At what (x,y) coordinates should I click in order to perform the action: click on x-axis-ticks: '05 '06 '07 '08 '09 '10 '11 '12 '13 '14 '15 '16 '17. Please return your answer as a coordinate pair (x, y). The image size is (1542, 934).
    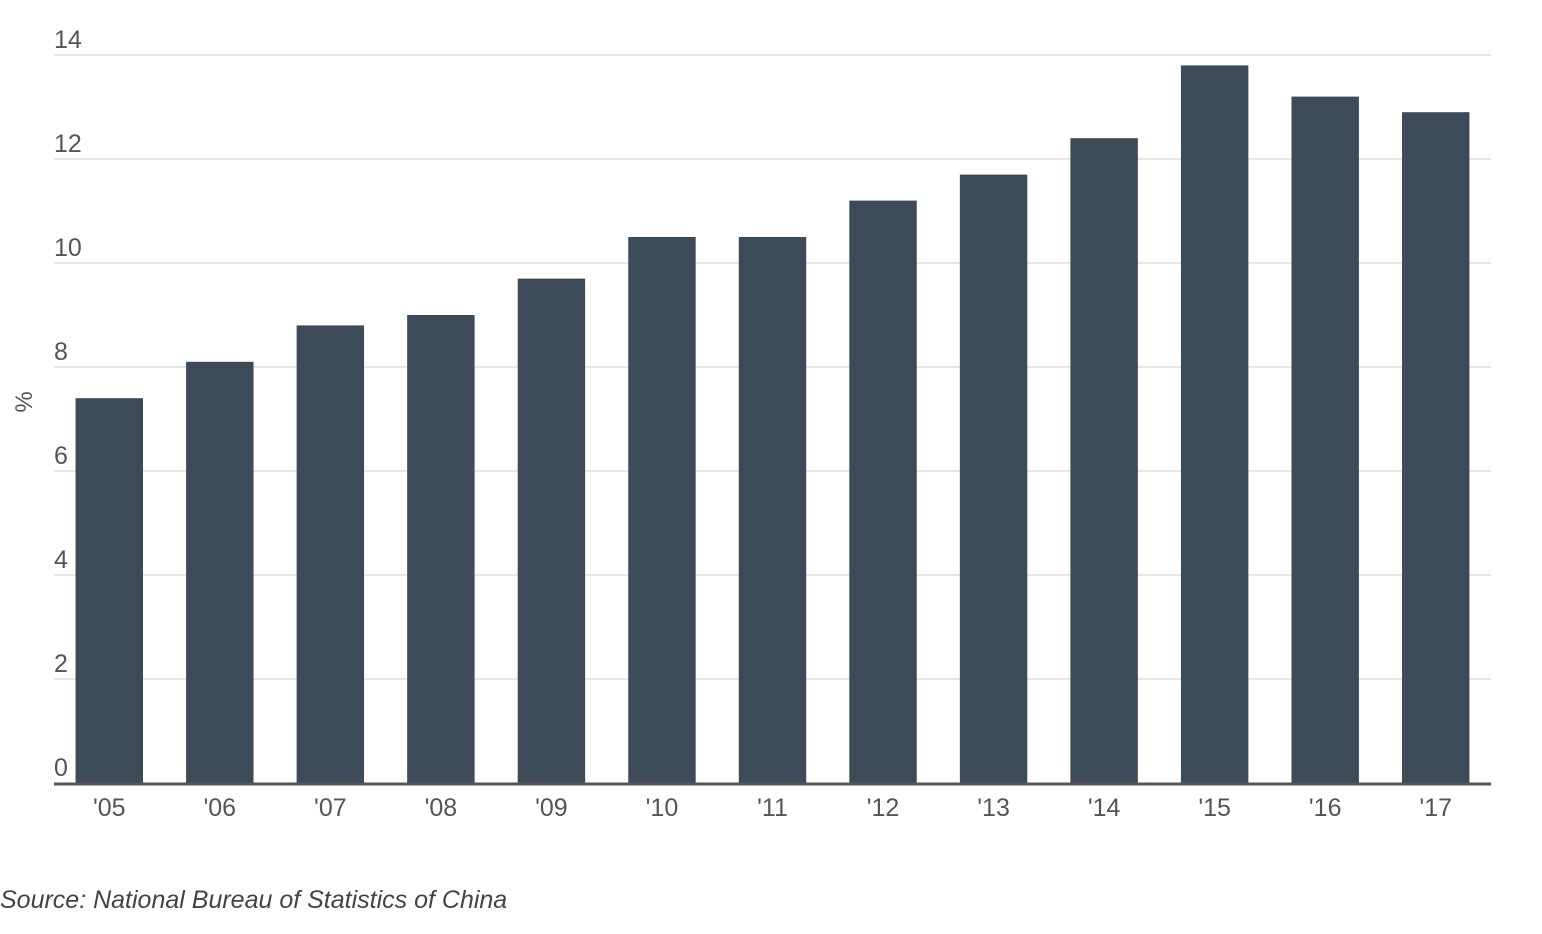
    Looking at the image, I should click on (772, 808).